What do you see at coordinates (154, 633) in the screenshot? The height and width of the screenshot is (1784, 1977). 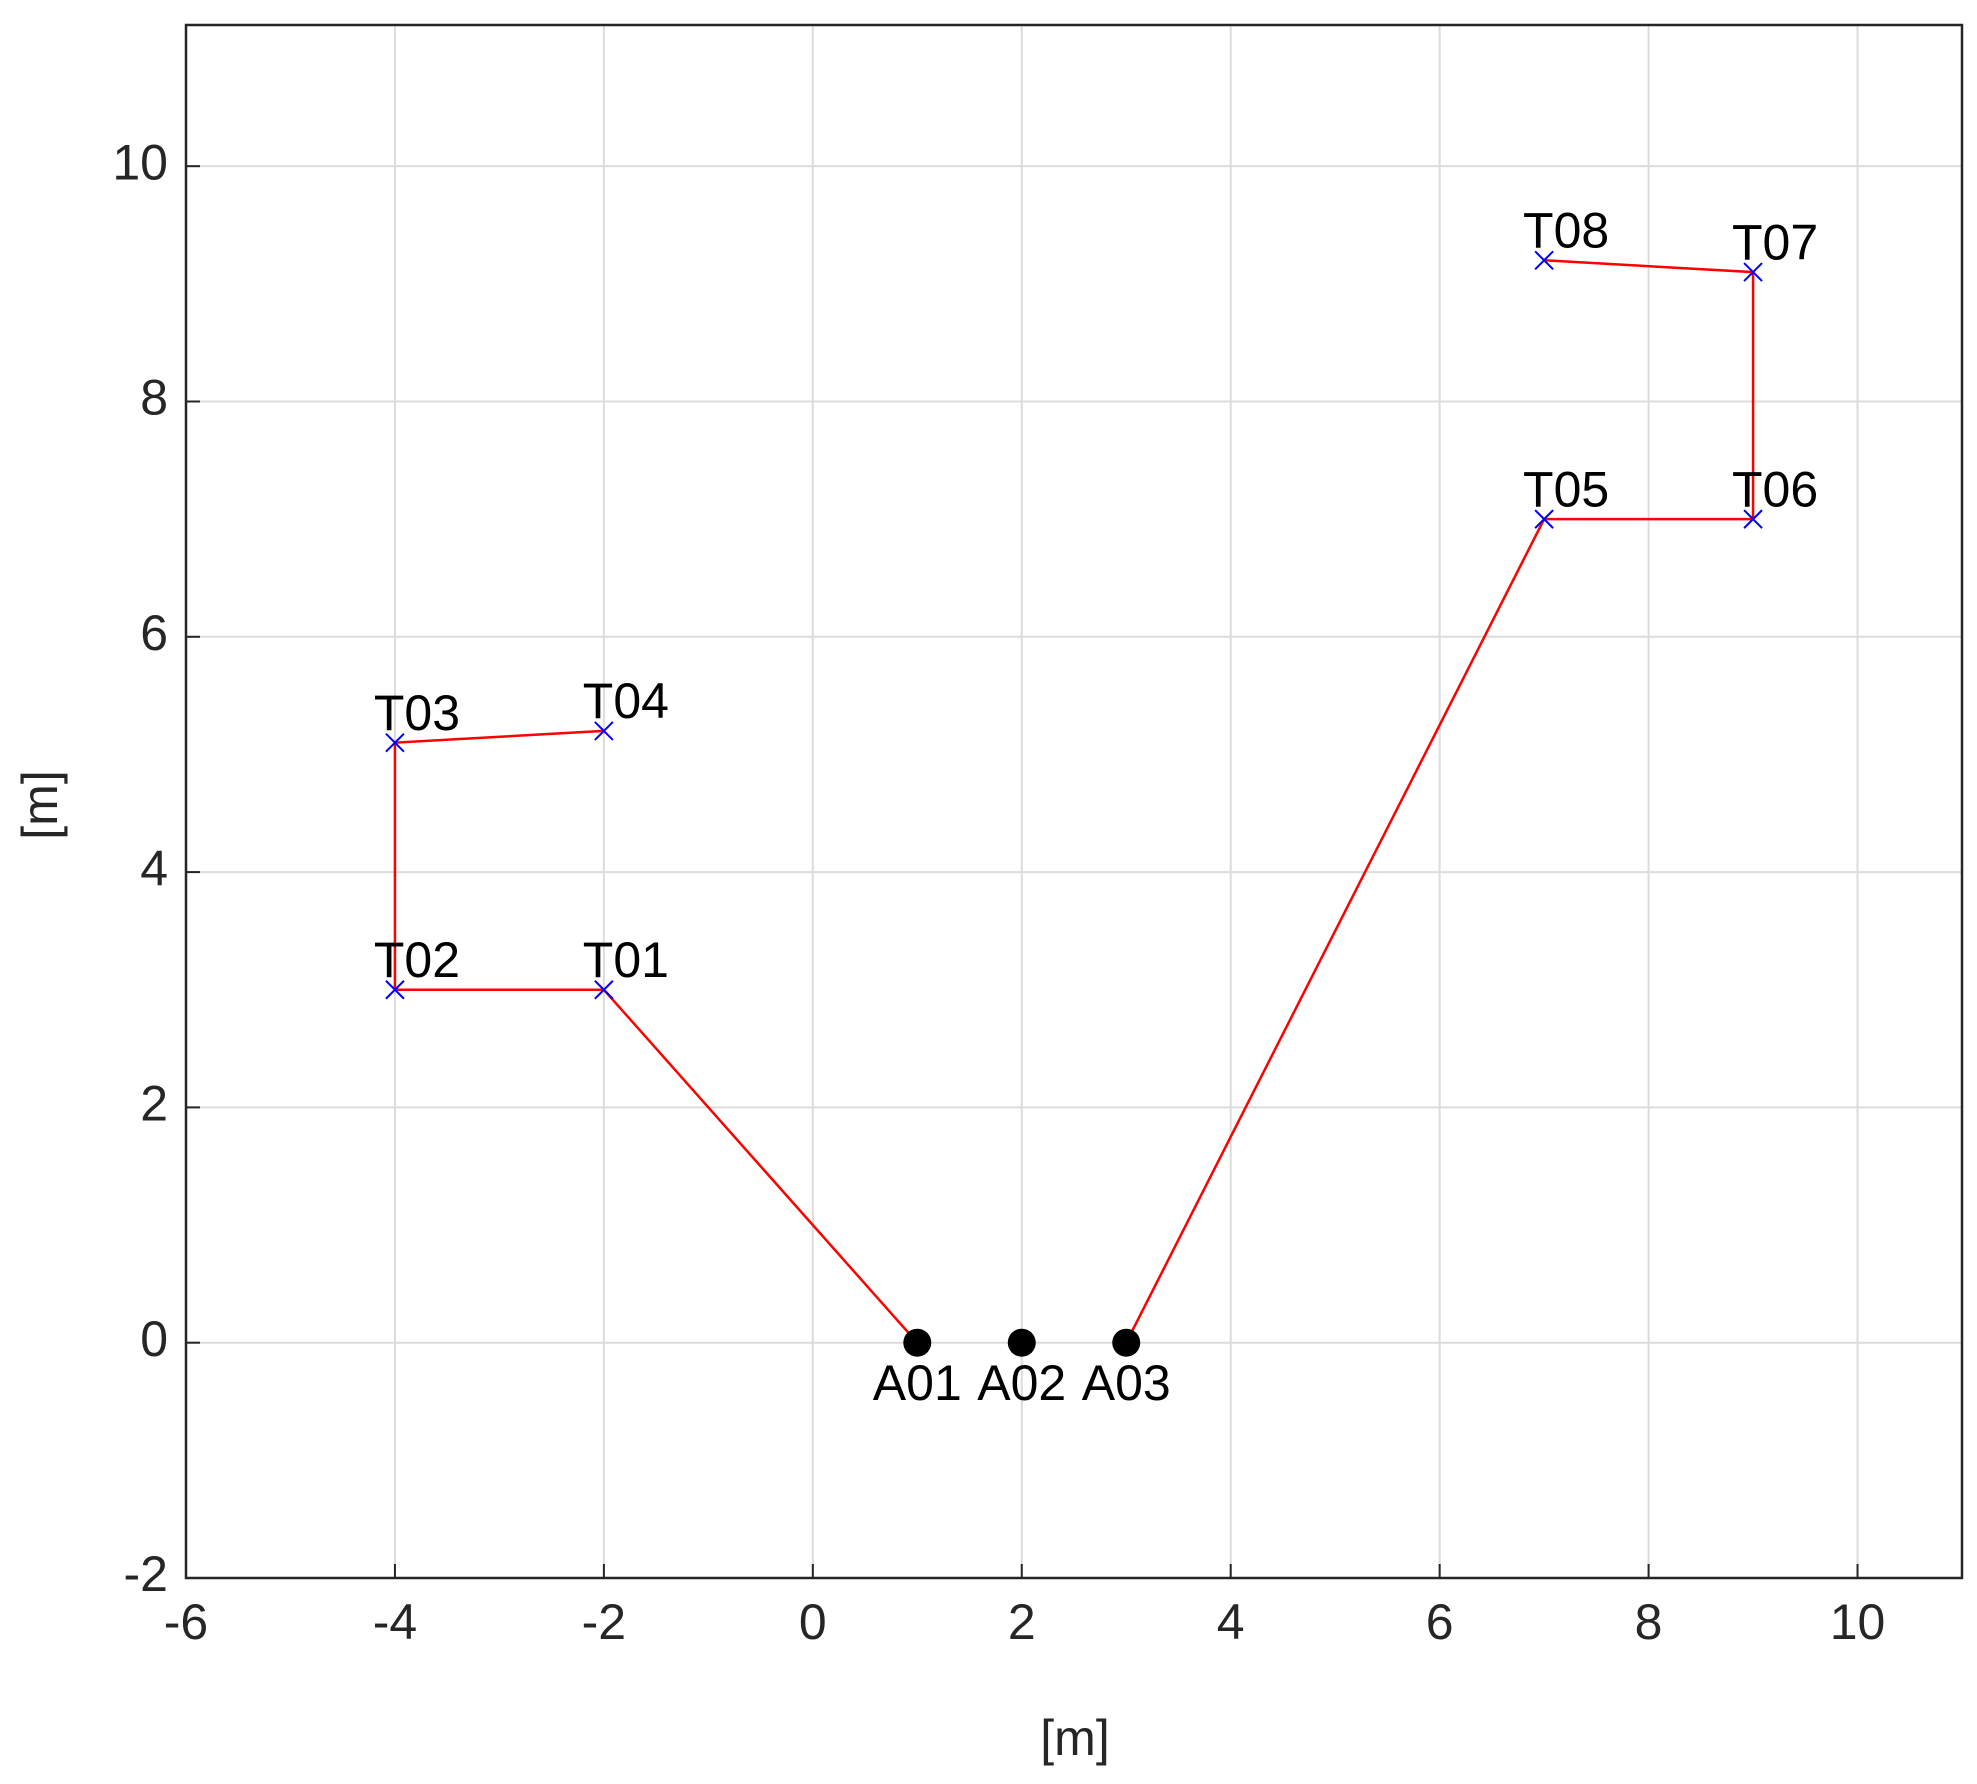 I see `y-tick-label: 6` at bounding box center [154, 633].